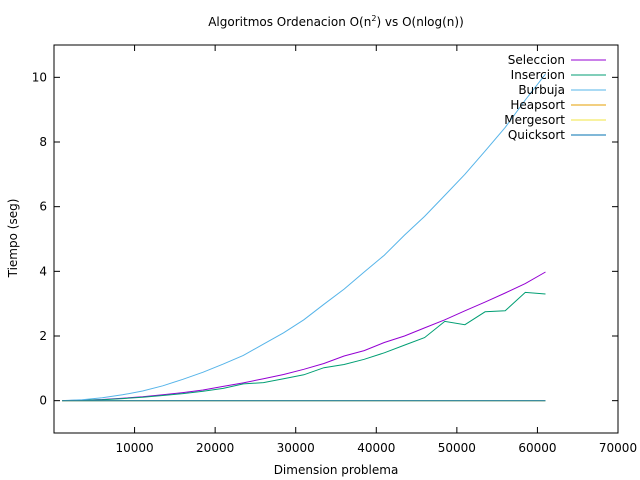  I want to click on x-tick-label: 10000, so click(134, 448).